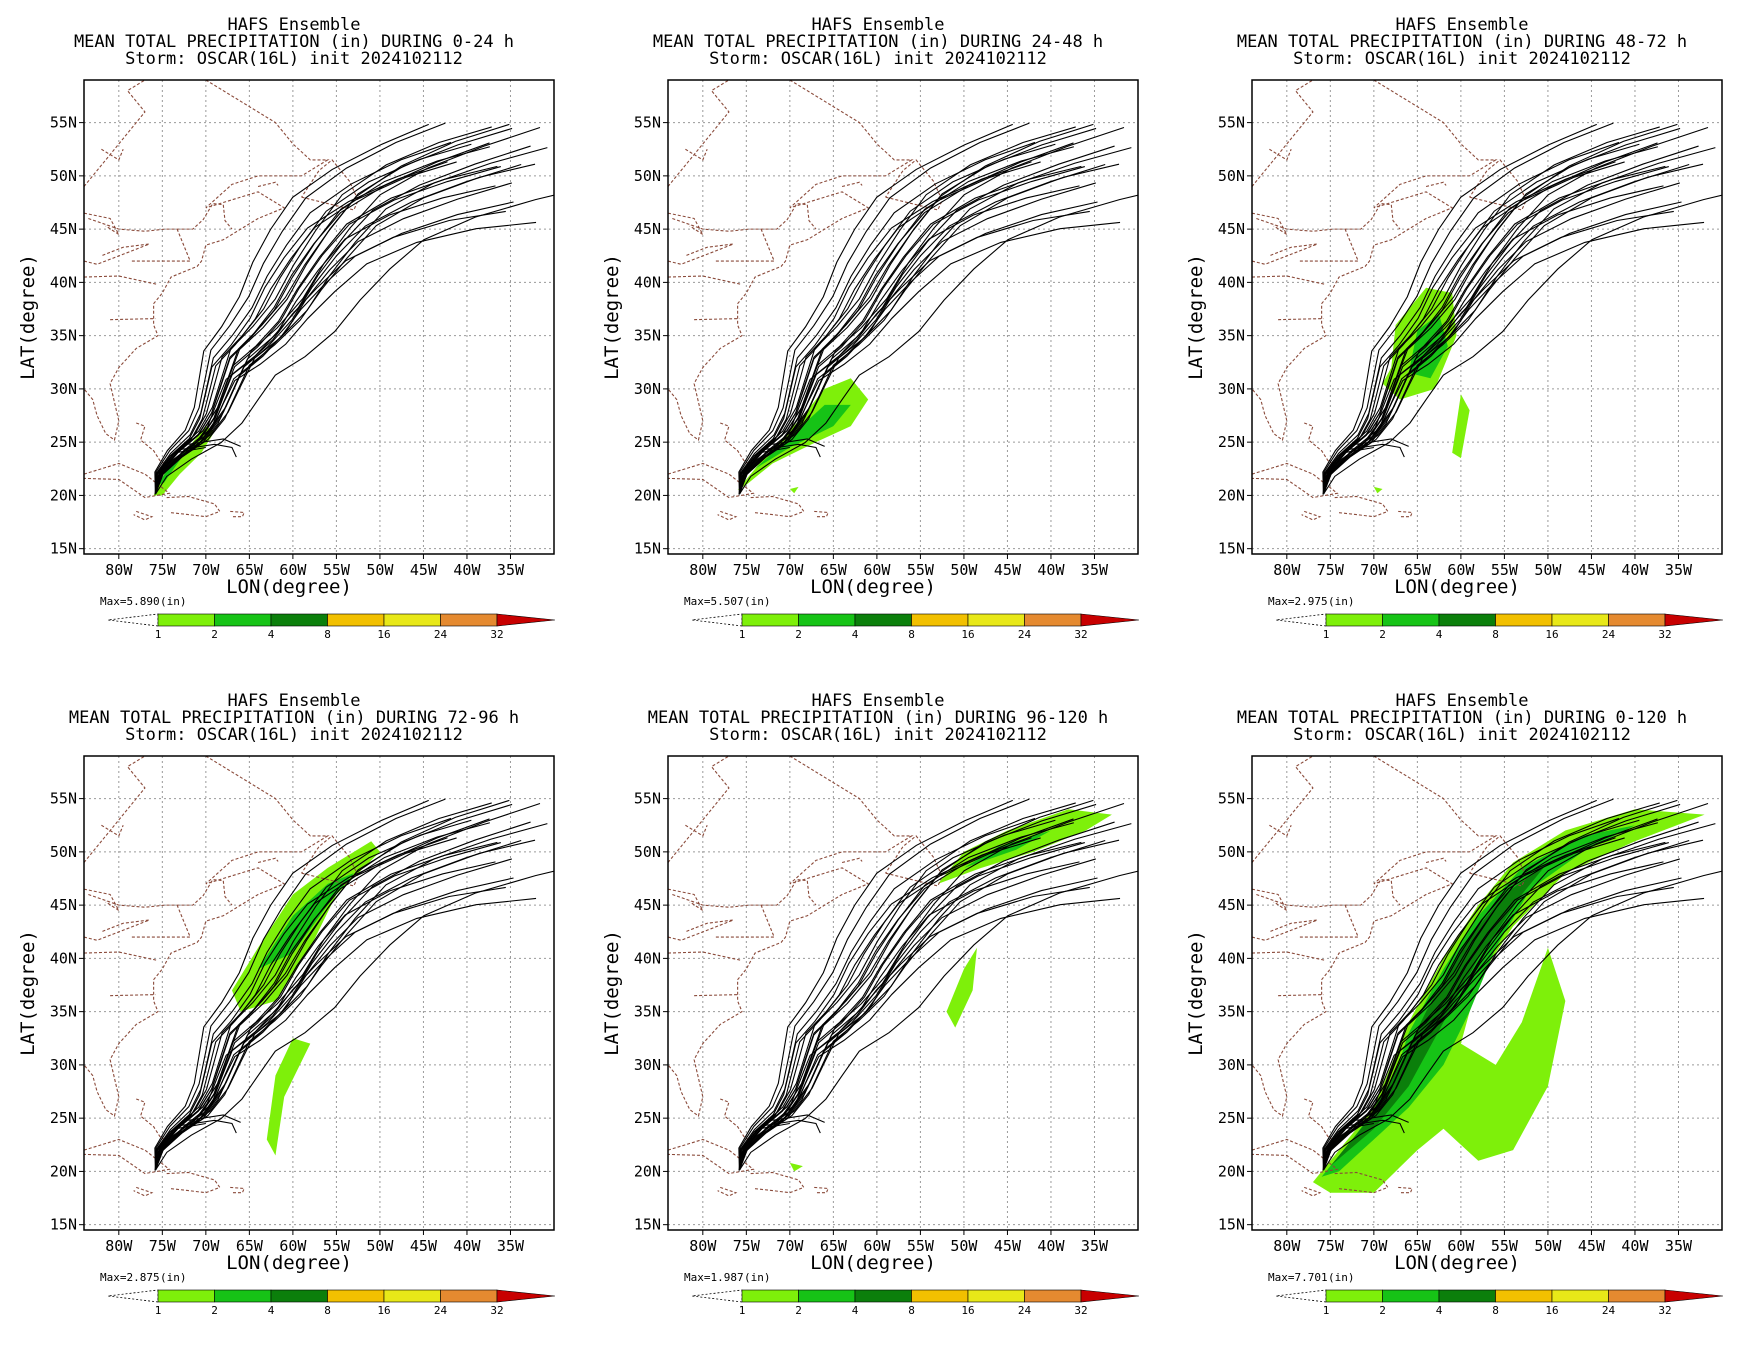 The height and width of the screenshot is (1352, 1749). I want to click on colorbar: Max=5.890 (in)1 2 4 8 16 24 32, so click(328, 618).